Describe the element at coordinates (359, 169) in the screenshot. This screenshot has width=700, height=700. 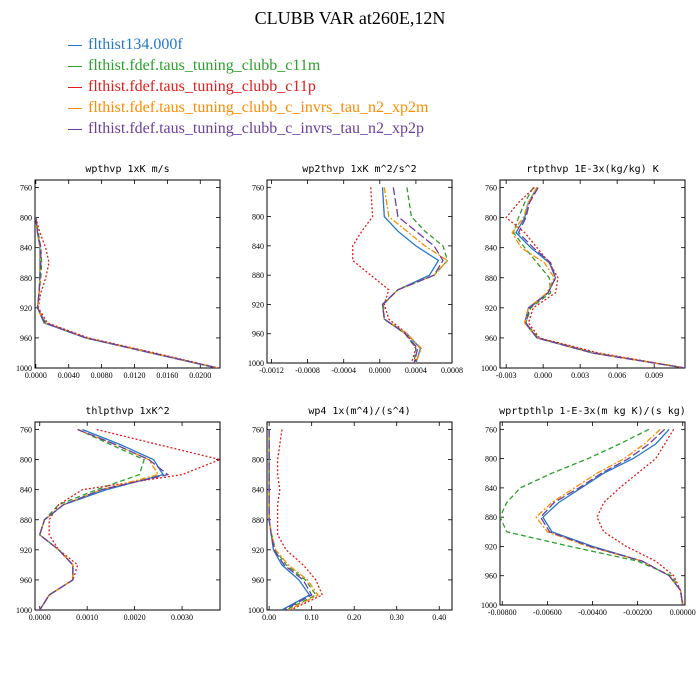
I see `panel-title: wp2thvp 1xK m^2/s^2` at that location.